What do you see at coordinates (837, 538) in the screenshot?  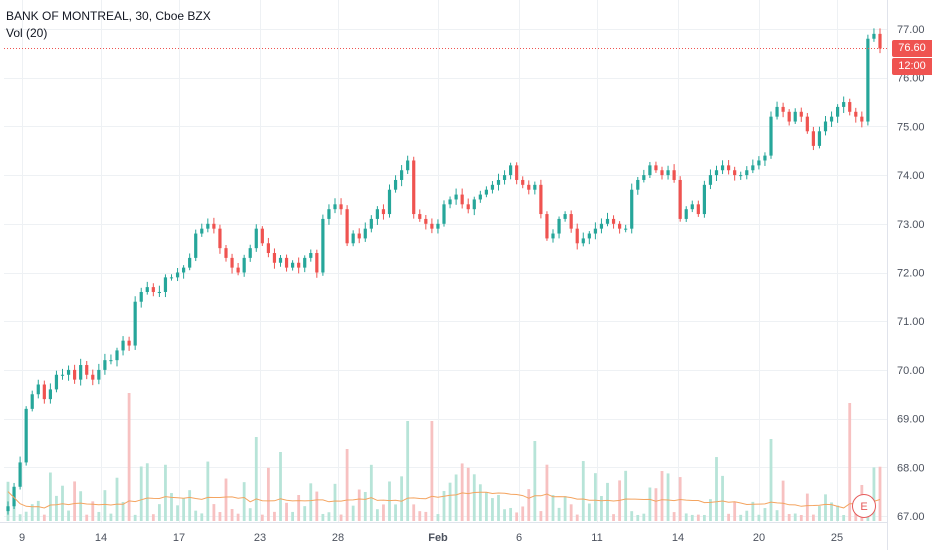 I see `time-tick-label: 25` at bounding box center [837, 538].